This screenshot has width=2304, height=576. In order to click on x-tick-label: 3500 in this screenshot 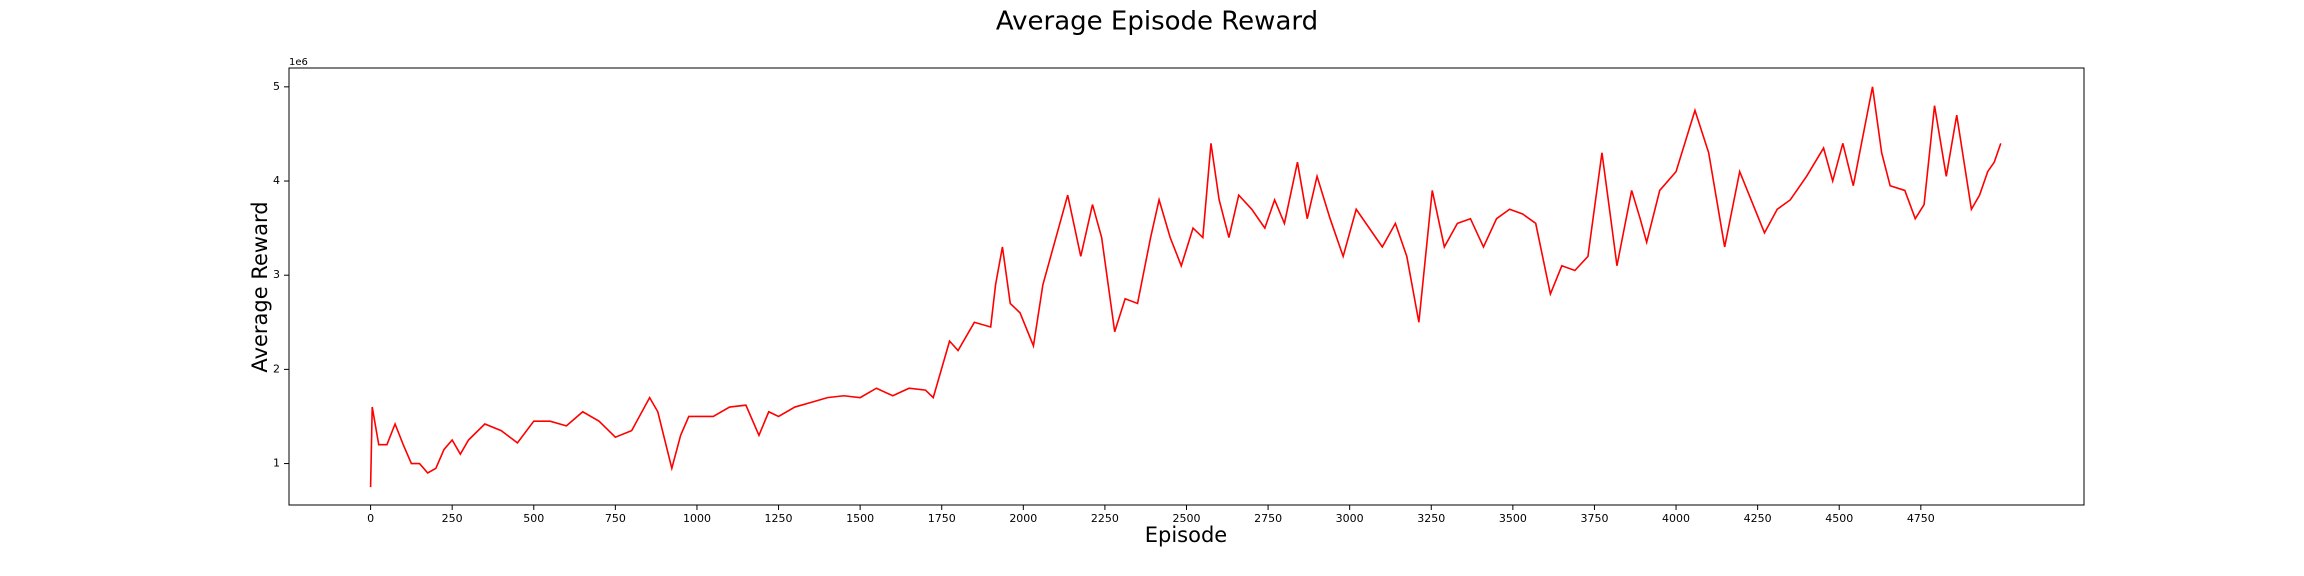, I will do `click(1513, 518)`.